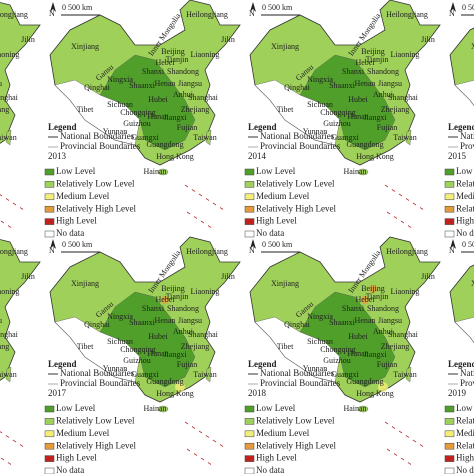 The height and width of the screenshot is (474, 474). I want to click on legend-year: 2014, so click(257, 156).